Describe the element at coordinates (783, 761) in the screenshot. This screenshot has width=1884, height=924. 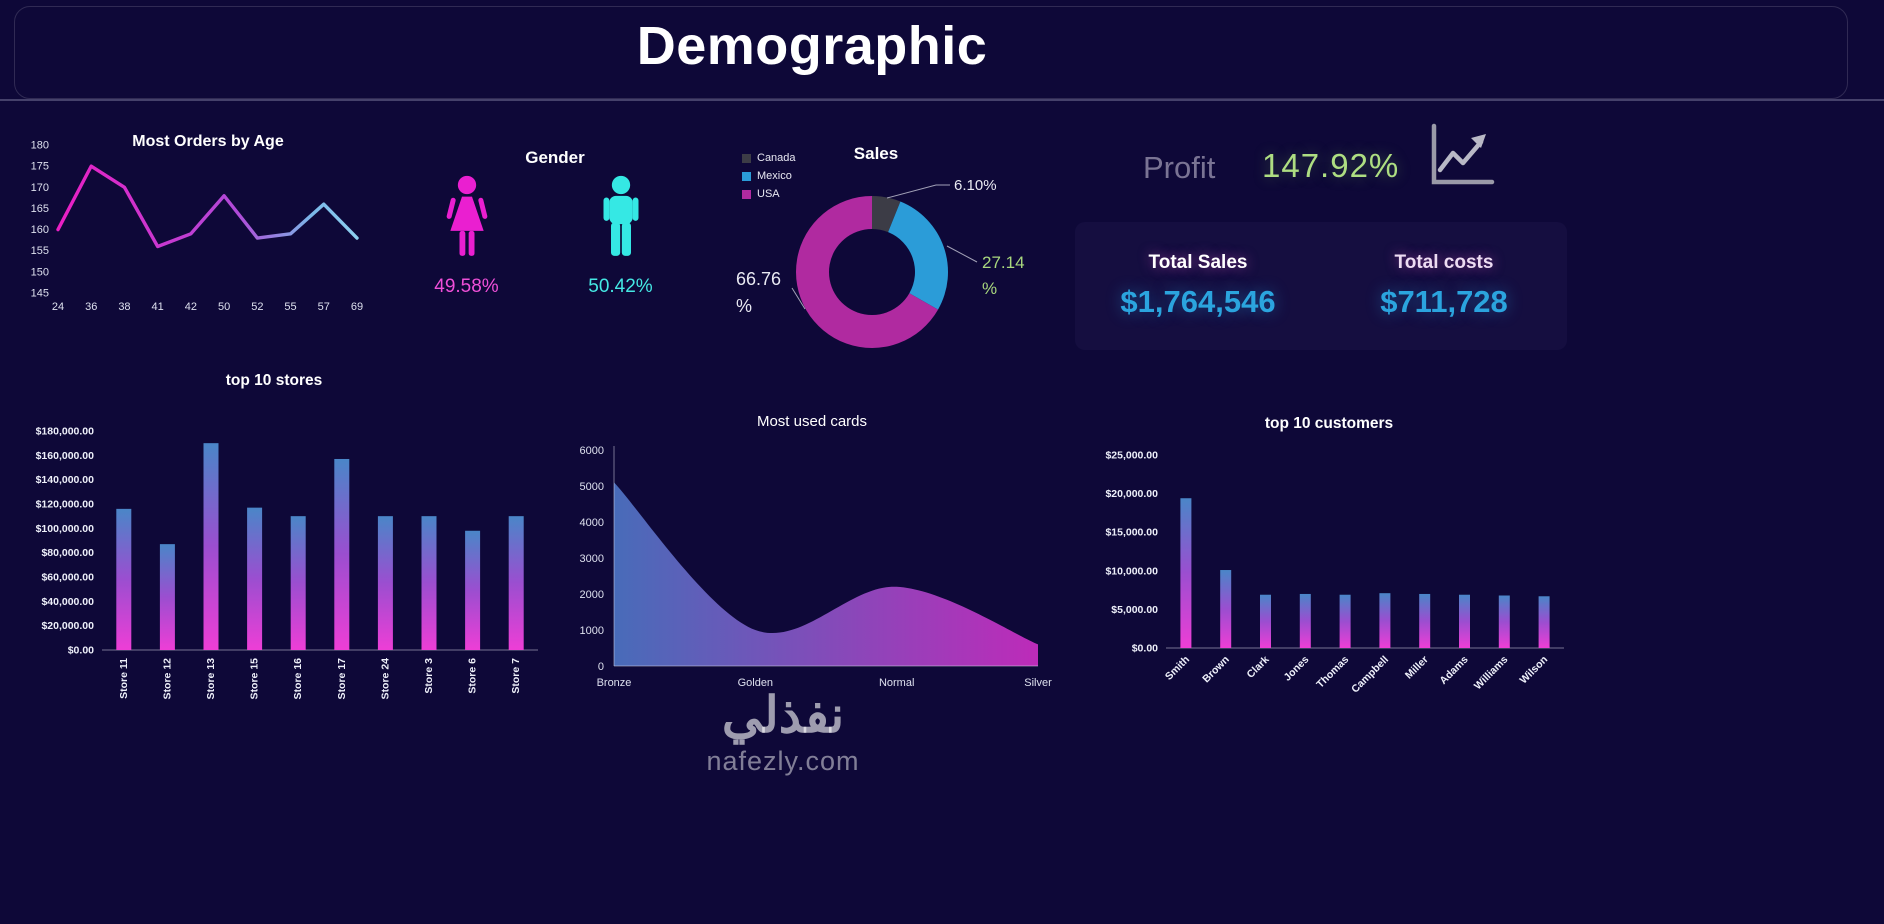
I see `watermark-url: nafezly.com` at that location.